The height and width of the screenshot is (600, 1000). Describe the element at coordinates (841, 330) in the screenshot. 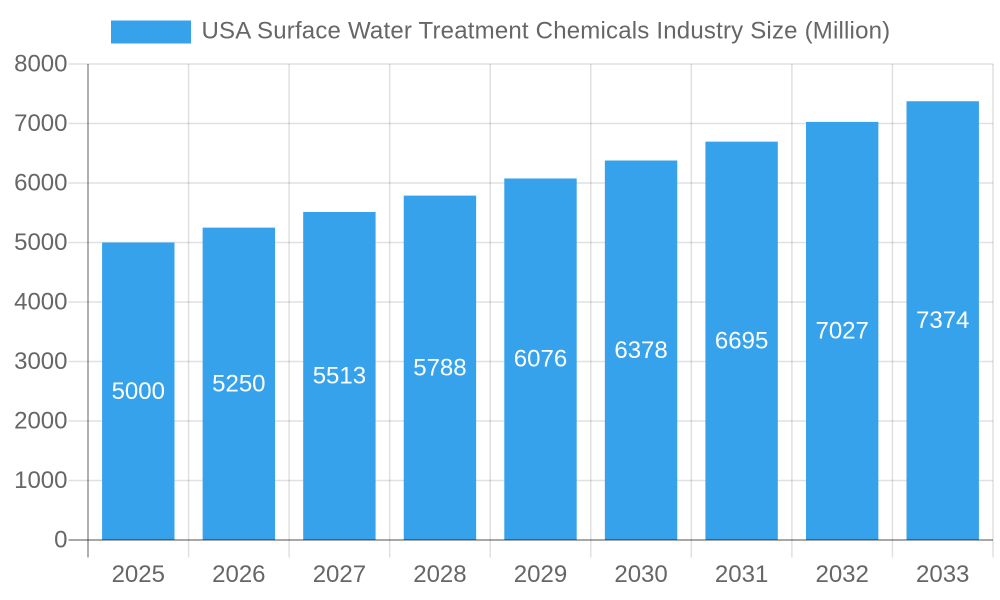

I see `svg-text: 7027` at that location.